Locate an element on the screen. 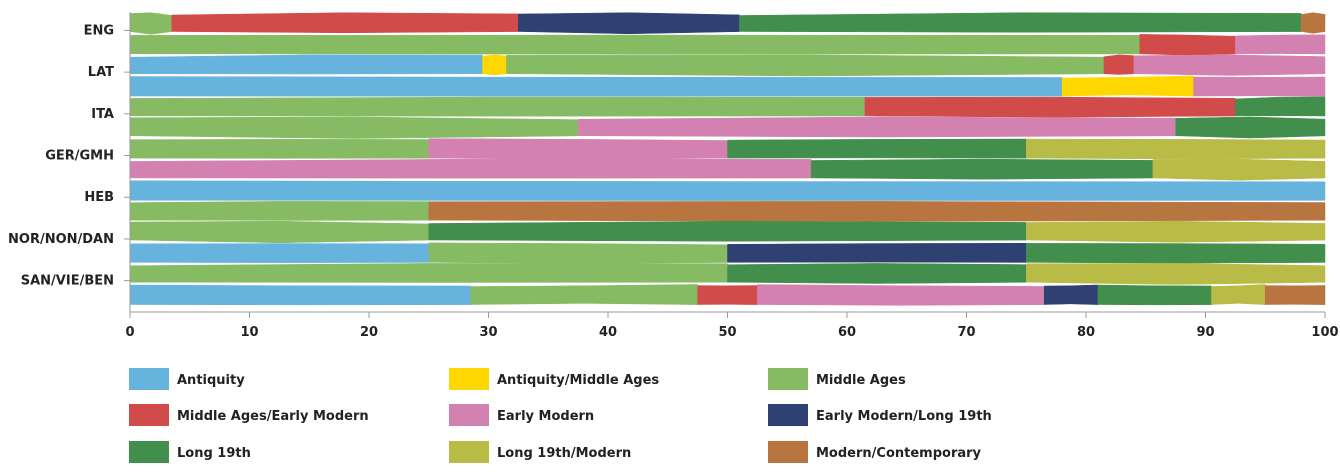 The width and height of the screenshot is (1340, 474). x-tick-label: 30 is located at coordinates (488, 332).